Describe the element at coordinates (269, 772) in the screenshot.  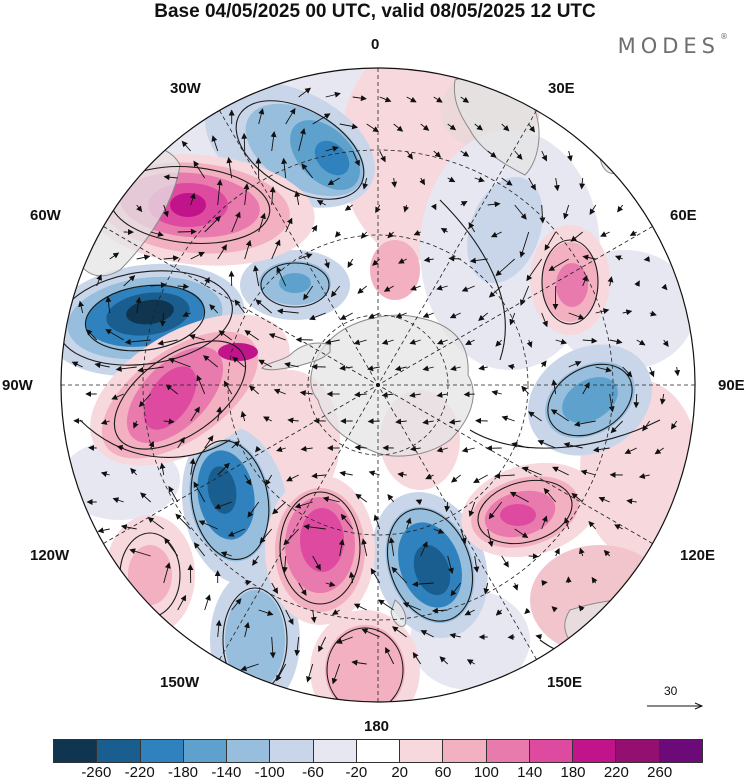
I see `colorbar-tick-label: -100` at that location.